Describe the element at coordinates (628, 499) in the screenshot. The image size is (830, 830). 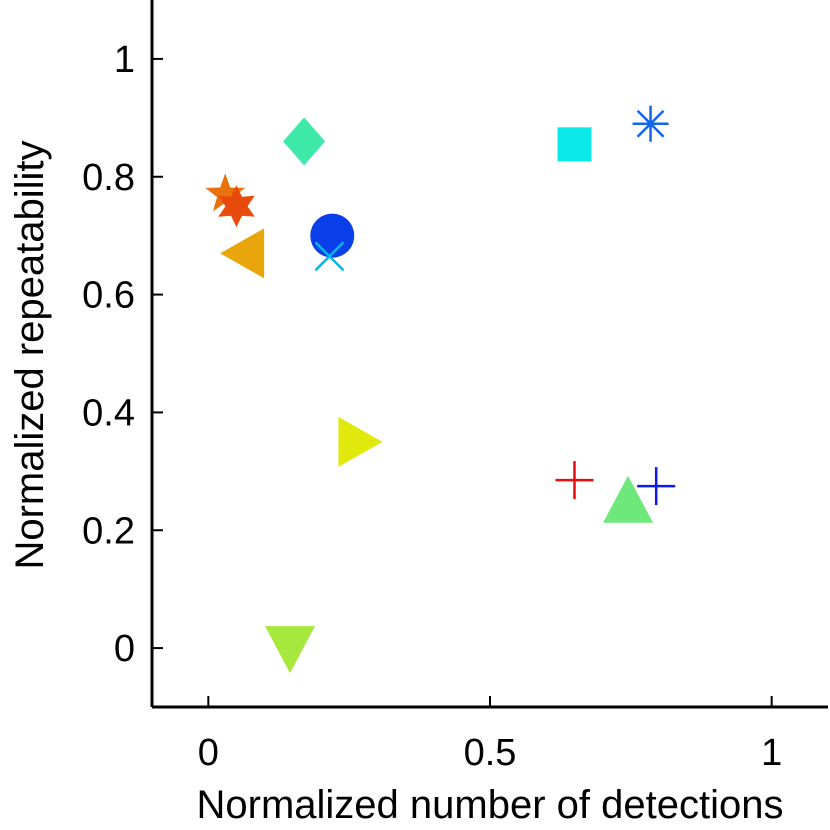
I see `data-point-triangle-up` at that location.